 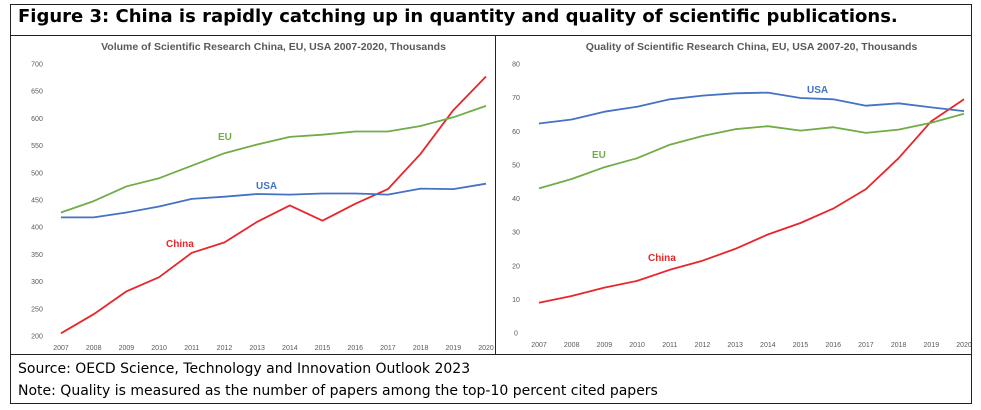 I want to click on x-tick-label: 2017, so click(x=866, y=345).